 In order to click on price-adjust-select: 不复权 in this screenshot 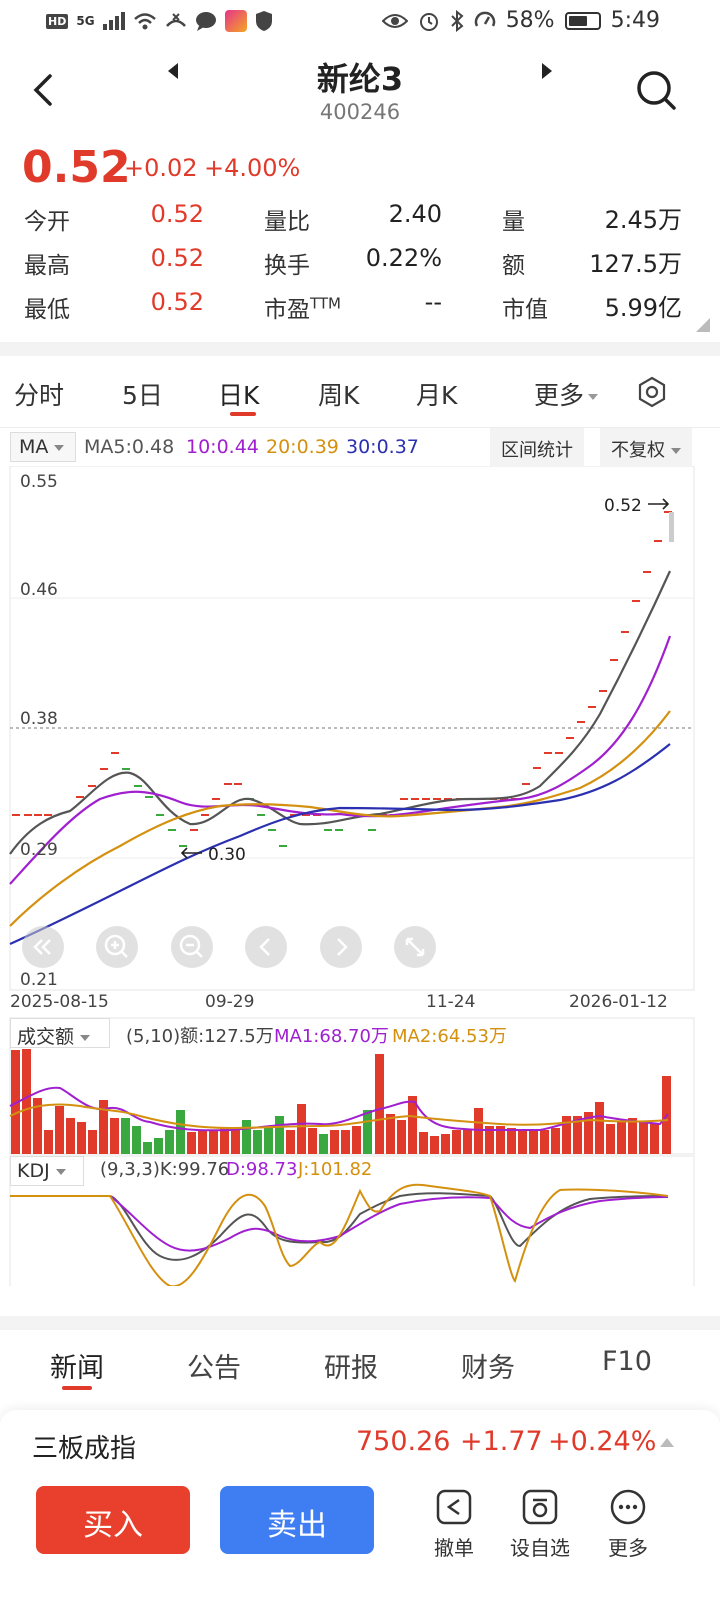, I will do `click(646, 447)`.